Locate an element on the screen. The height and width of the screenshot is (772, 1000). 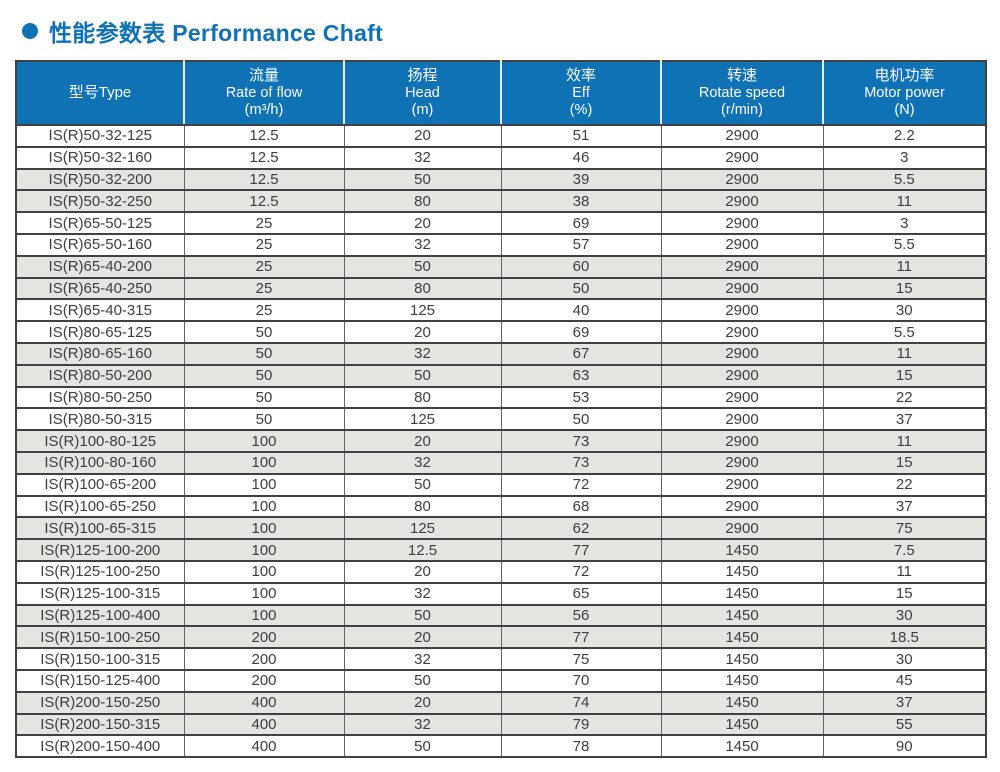
column-header-speed-en: Rotate speed is located at coordinates (742, 92).